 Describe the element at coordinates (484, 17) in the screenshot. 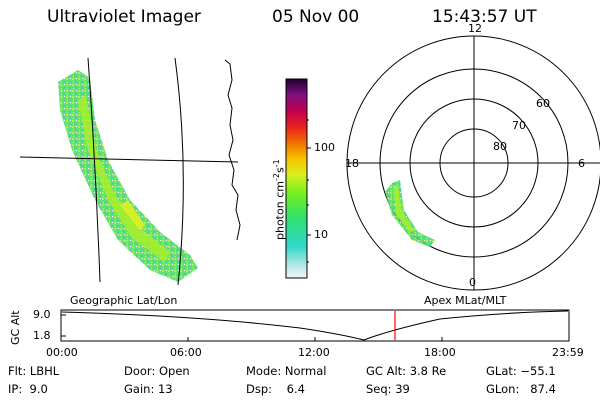

I see `time-label: 15:43:57 UT` at that location.